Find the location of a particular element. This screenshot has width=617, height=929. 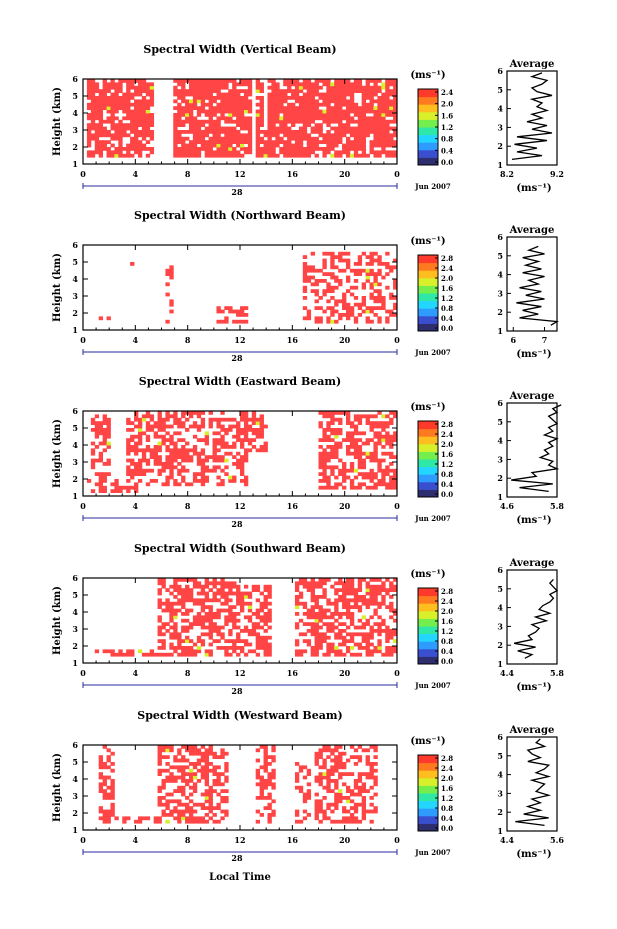

average-y-tick-label: 1 is located at coordinates (500, 165).